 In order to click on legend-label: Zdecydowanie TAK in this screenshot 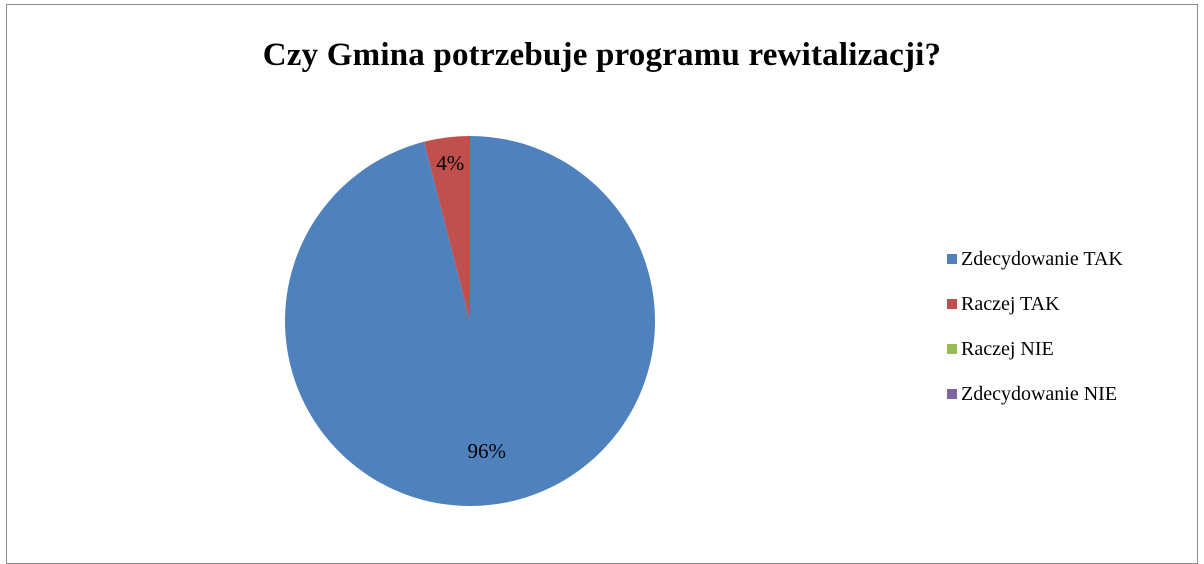, I will do `click(1042, 258)`.